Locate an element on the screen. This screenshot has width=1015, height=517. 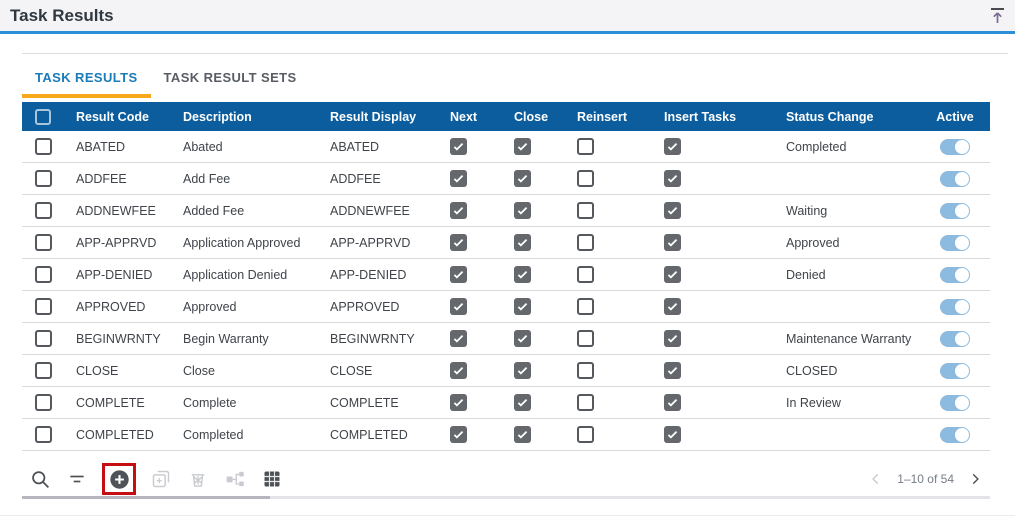
table-row: COMPLETE Complete COMPLETE In Review is located at coordinates (506, 403).